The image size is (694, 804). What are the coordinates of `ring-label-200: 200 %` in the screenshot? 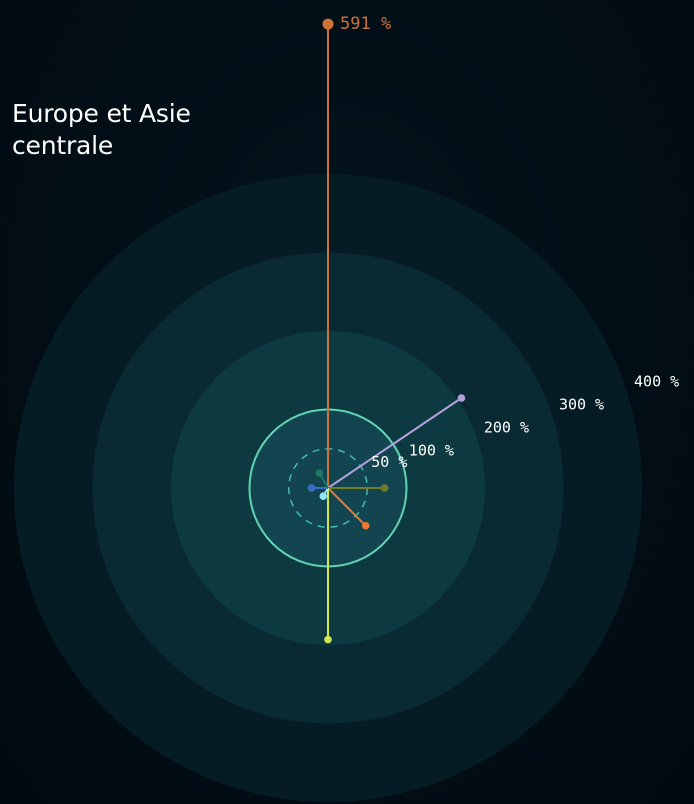 It's located at (506, 427).